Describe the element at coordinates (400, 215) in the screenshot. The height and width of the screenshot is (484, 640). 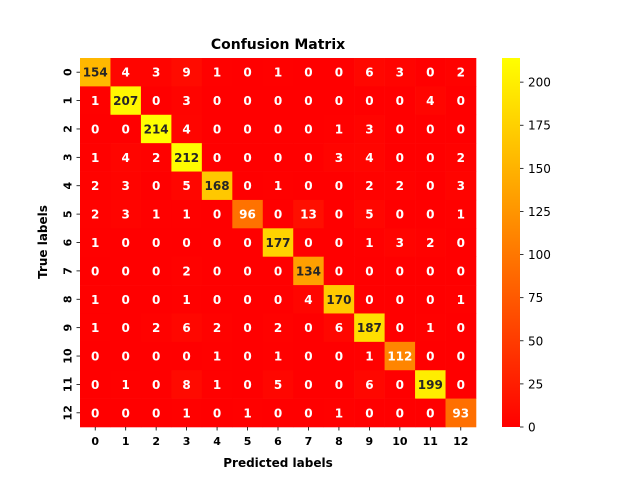
I see `cell-value-5-10: 0` at that location.